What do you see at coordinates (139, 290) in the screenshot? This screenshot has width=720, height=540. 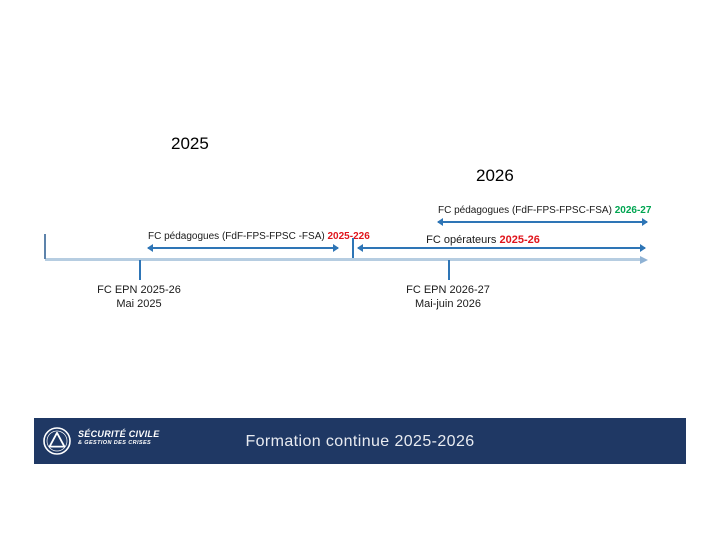 I see `epn-2025-line1: FC EPN 2025-26` at bounding box center [139, 290].